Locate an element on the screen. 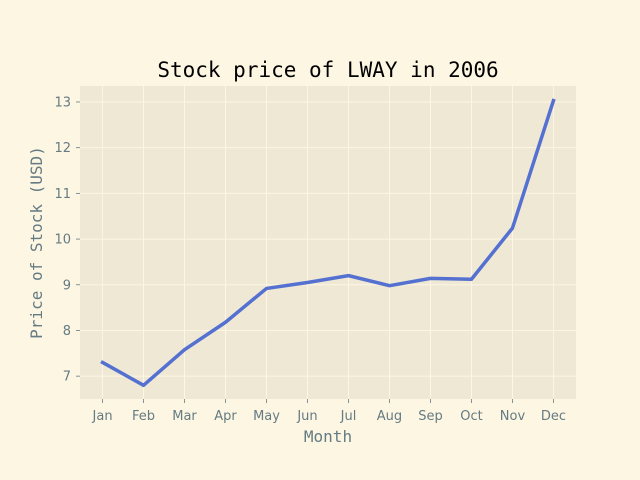  y-tick-label: 8 is located at coordinates (67, 331).